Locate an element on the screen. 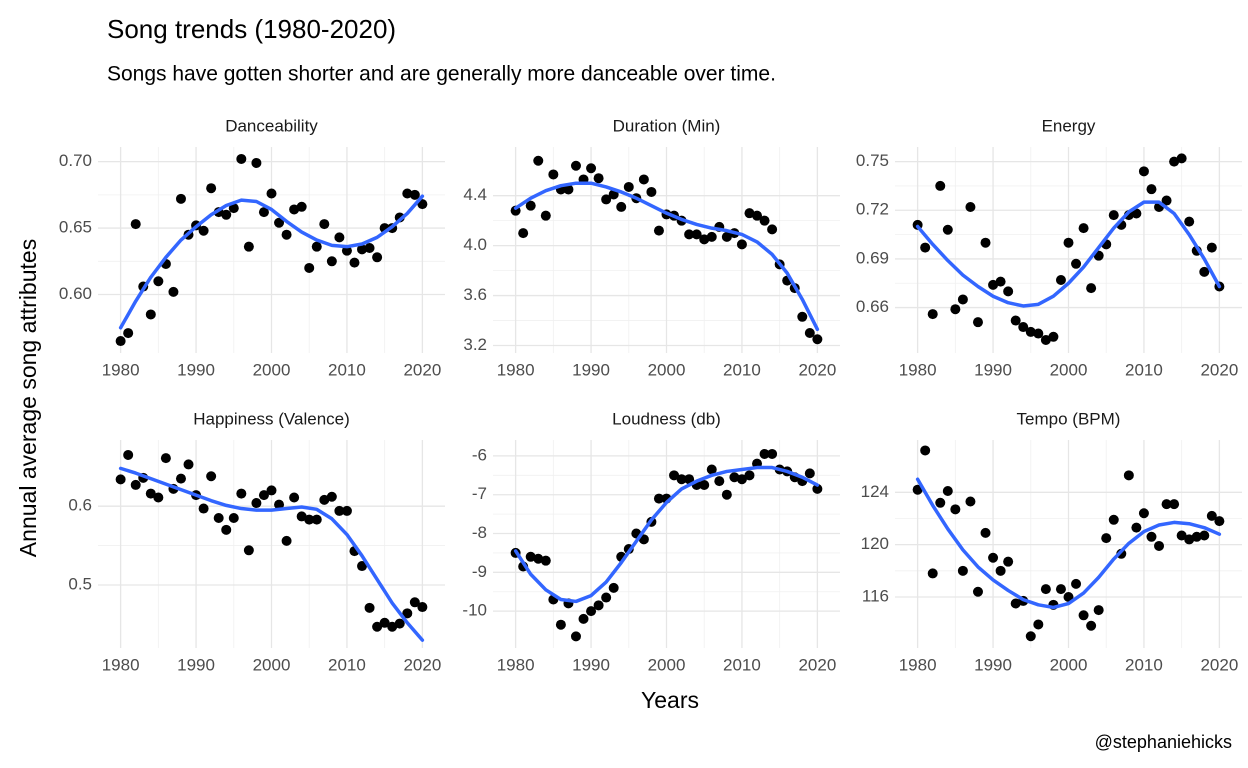  y-tick-label: -9 is located at coordinates (479, 571).